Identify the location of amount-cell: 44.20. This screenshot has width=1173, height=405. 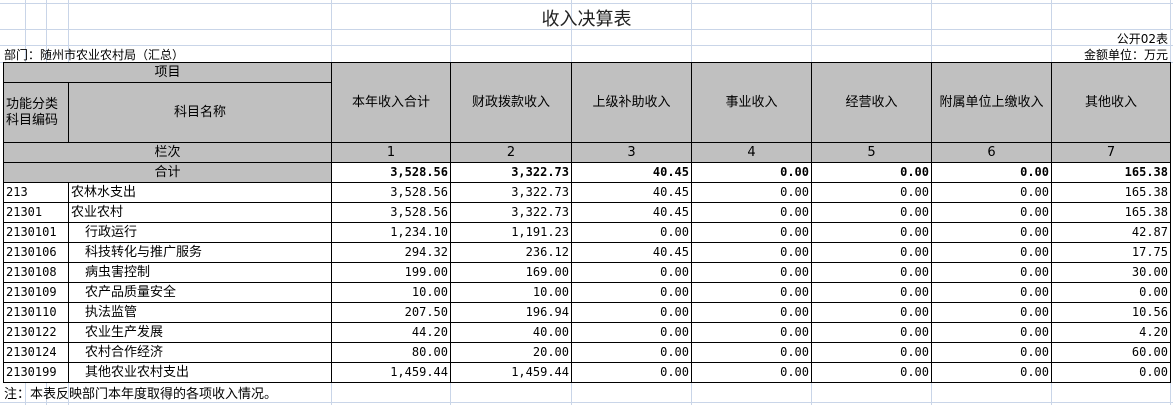
(391, 332).